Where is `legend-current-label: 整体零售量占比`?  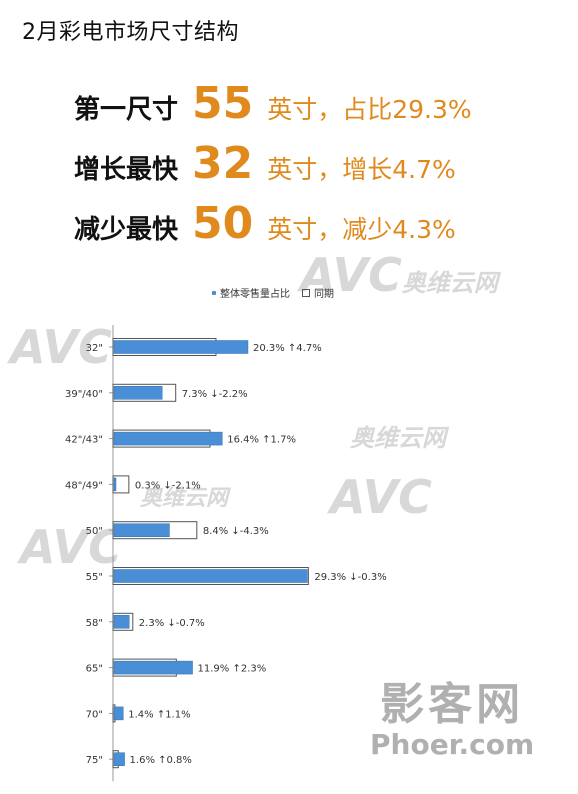 legend-current-label: 整体零售量占比 is located at coordinates (255, 294).